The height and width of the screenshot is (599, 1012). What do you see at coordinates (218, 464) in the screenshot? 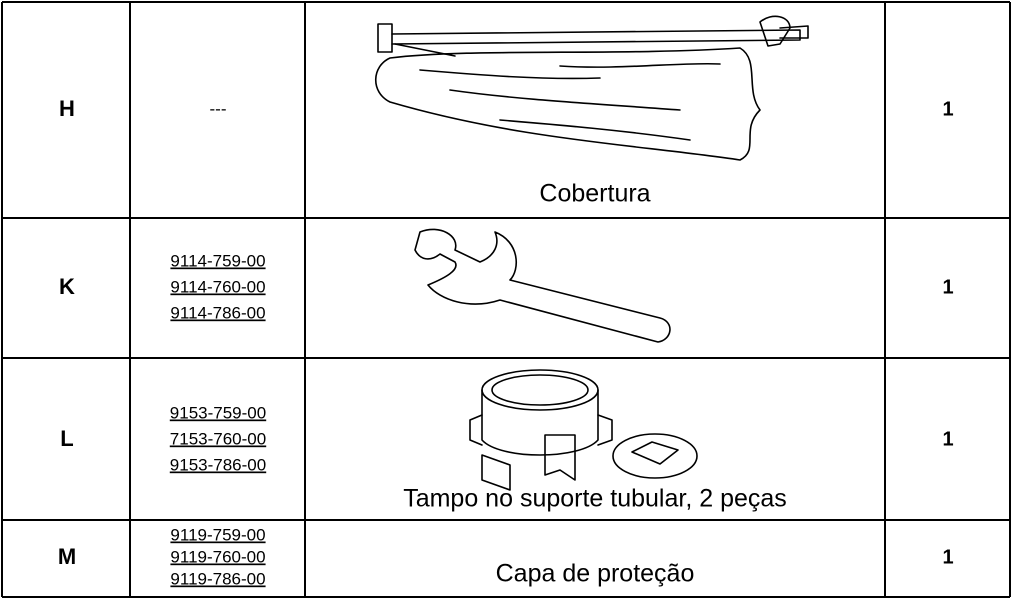
I see `part-number: 9153-786-00` at bounding box center [218, 464].